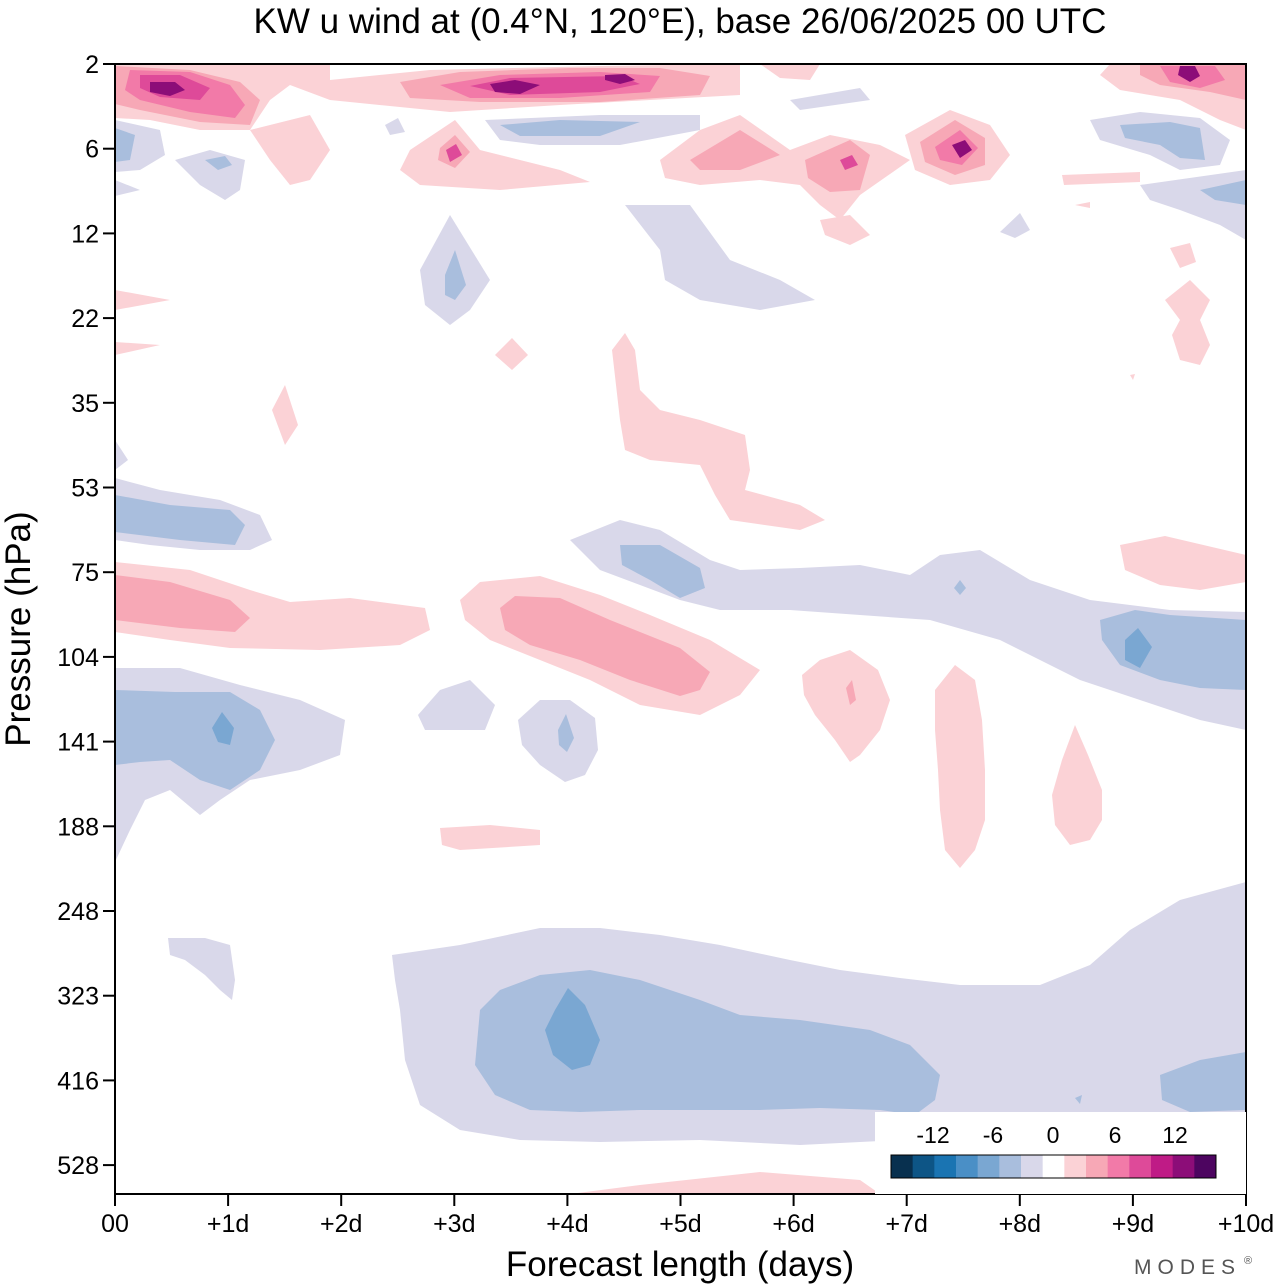  What do you see at coordinates (78, 827) in the screenshot?
I see `y-tick-label: 188` at bounding box center [78, 827].